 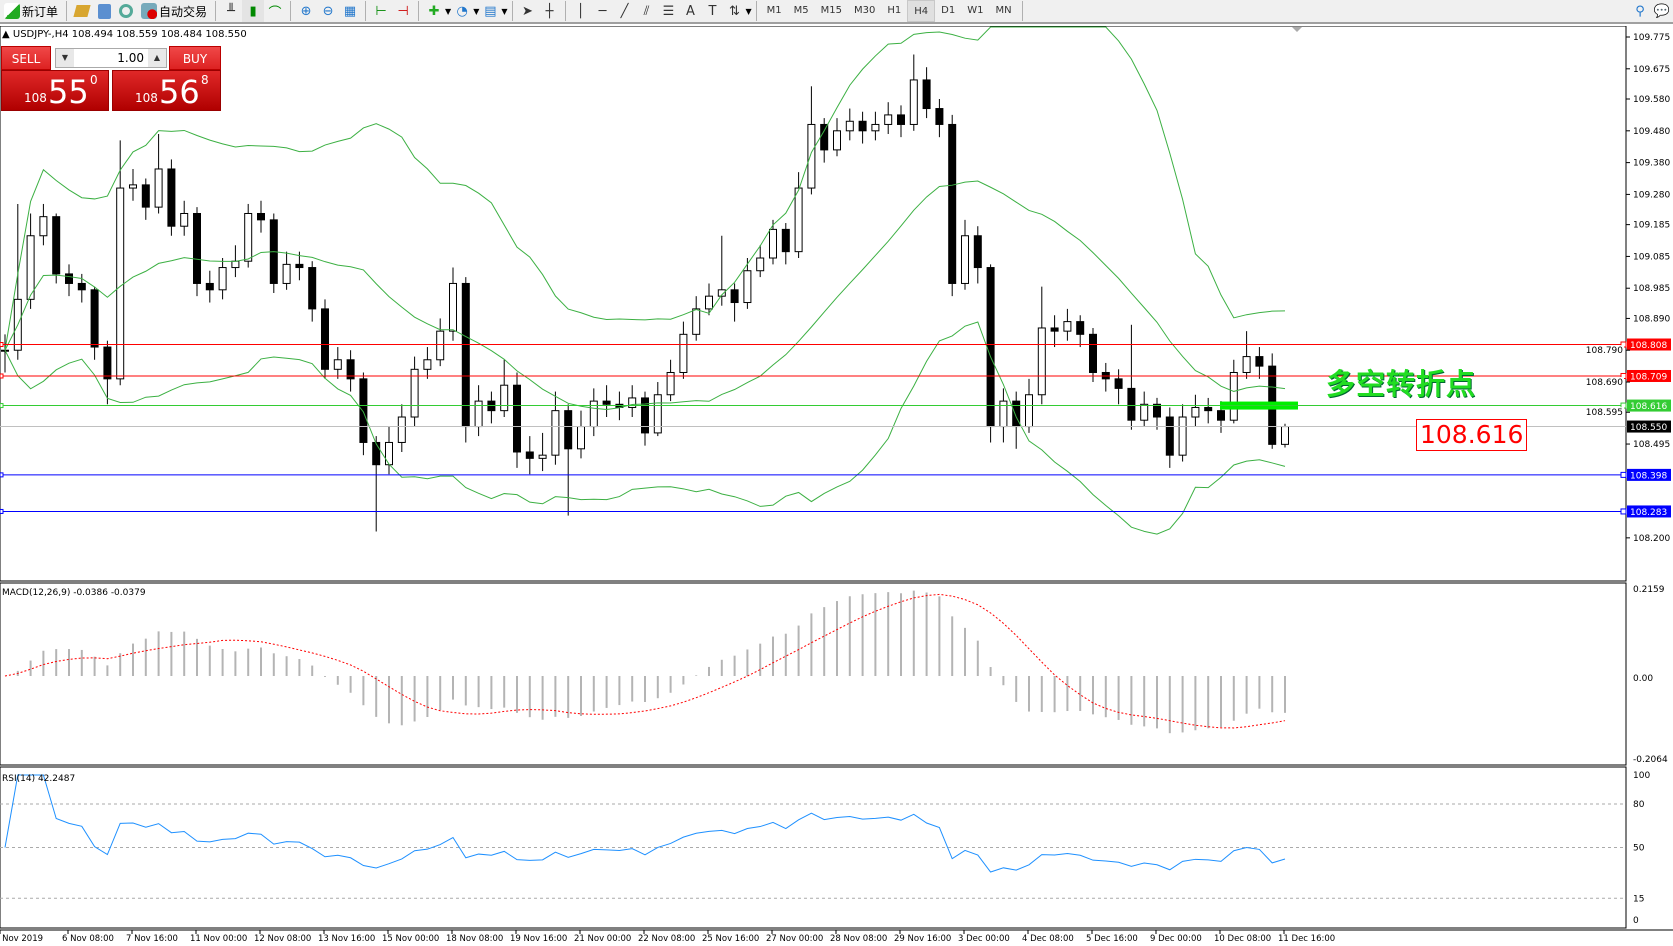 I want to click on signals-button, so click(x=126, y=11).